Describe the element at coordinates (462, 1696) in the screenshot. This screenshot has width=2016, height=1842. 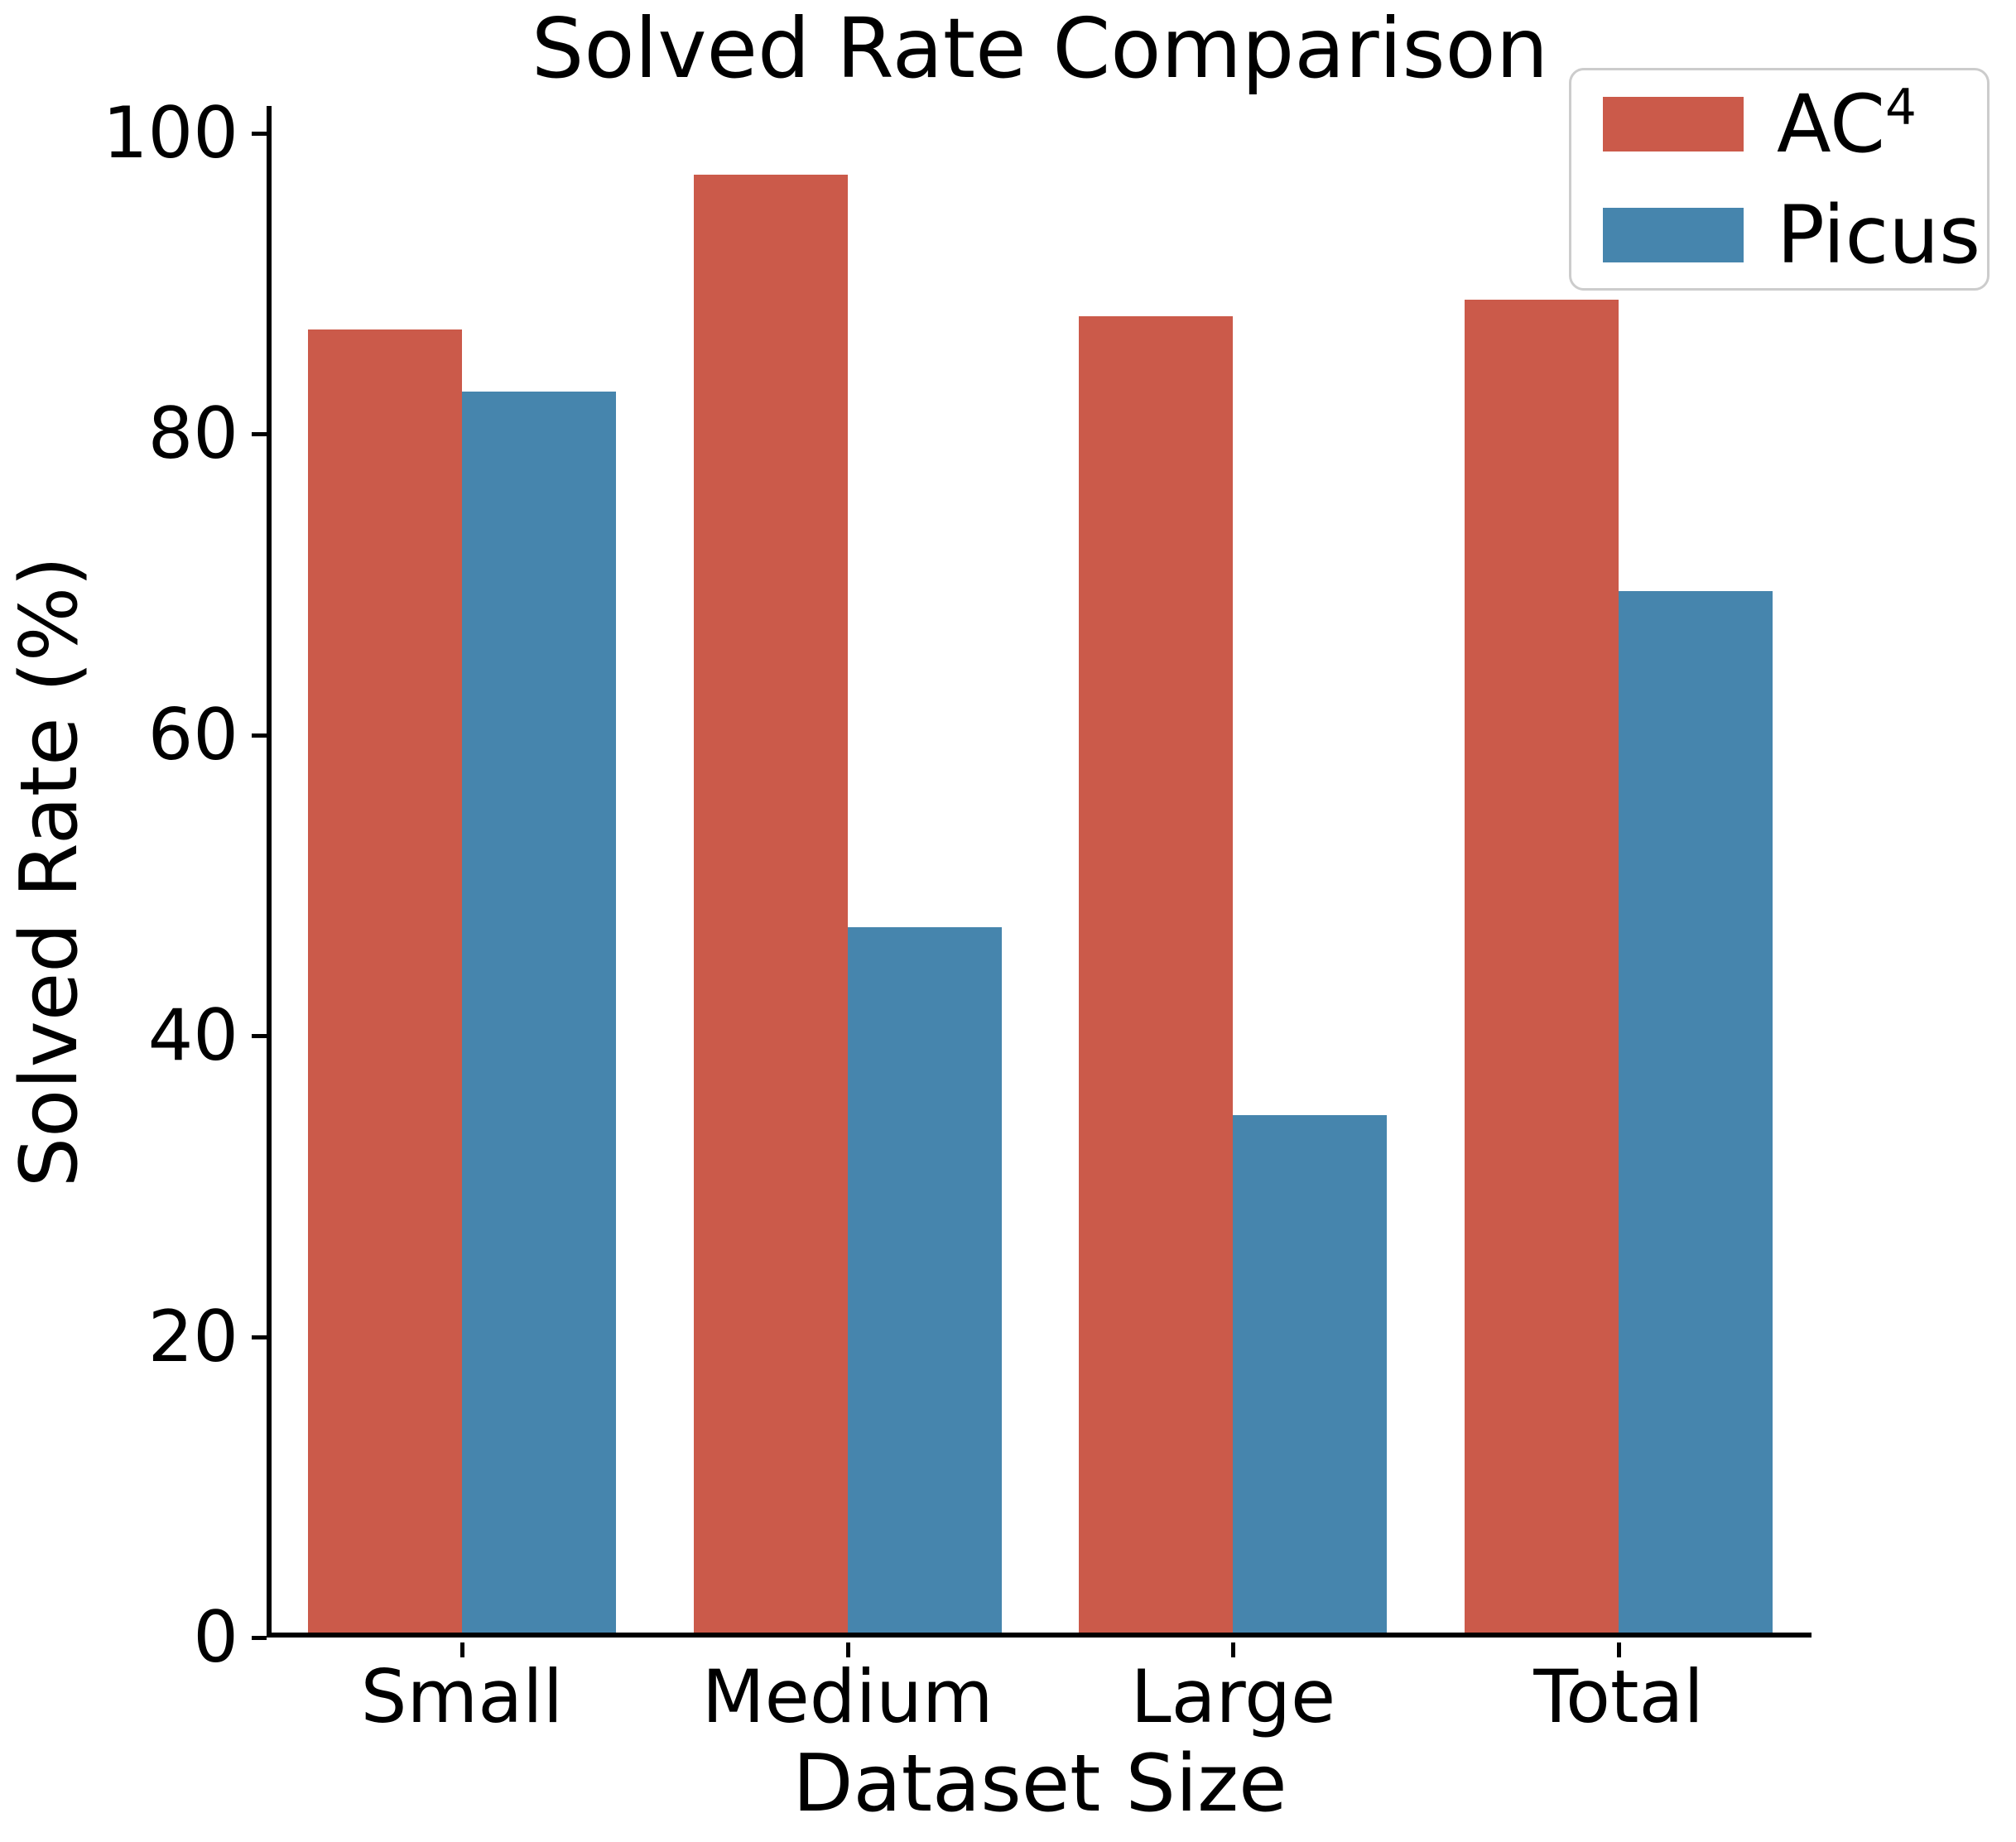
I see `x-tick-label-small: Small` at that location.